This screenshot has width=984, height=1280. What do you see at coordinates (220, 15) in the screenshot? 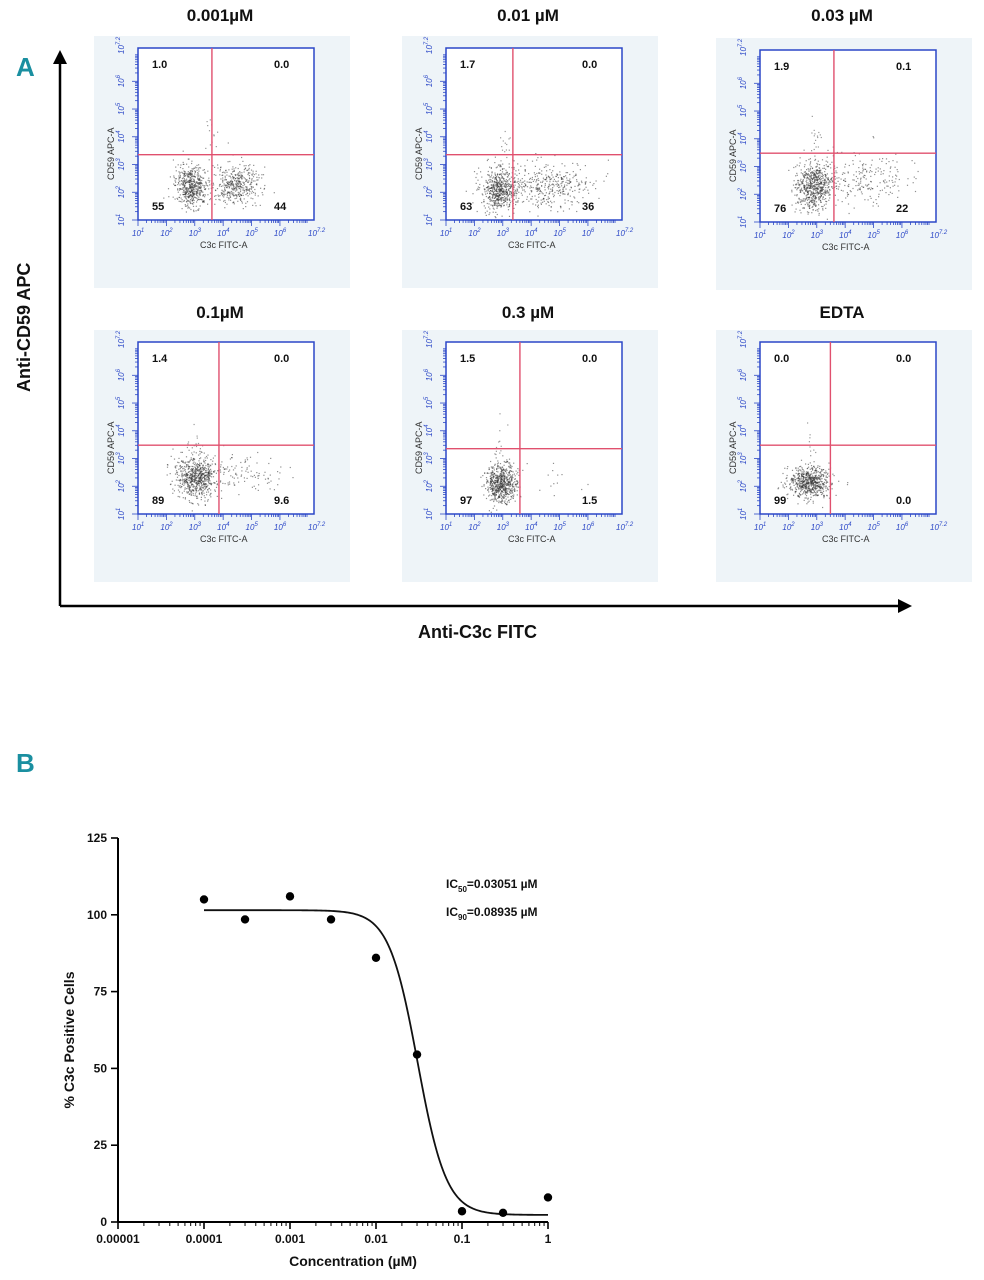
I see `facs-title-1: 0.001µM` at bounding box center [220, 15].